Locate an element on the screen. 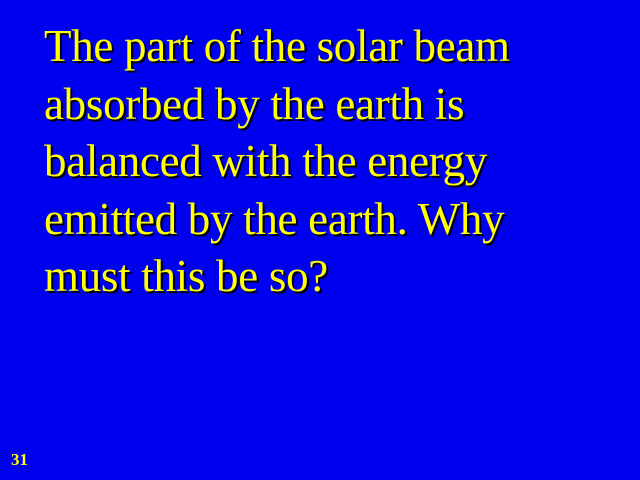 The image size is (640, 480). text-line: emitted by the earth. Why is located at coordinates (274, 218).